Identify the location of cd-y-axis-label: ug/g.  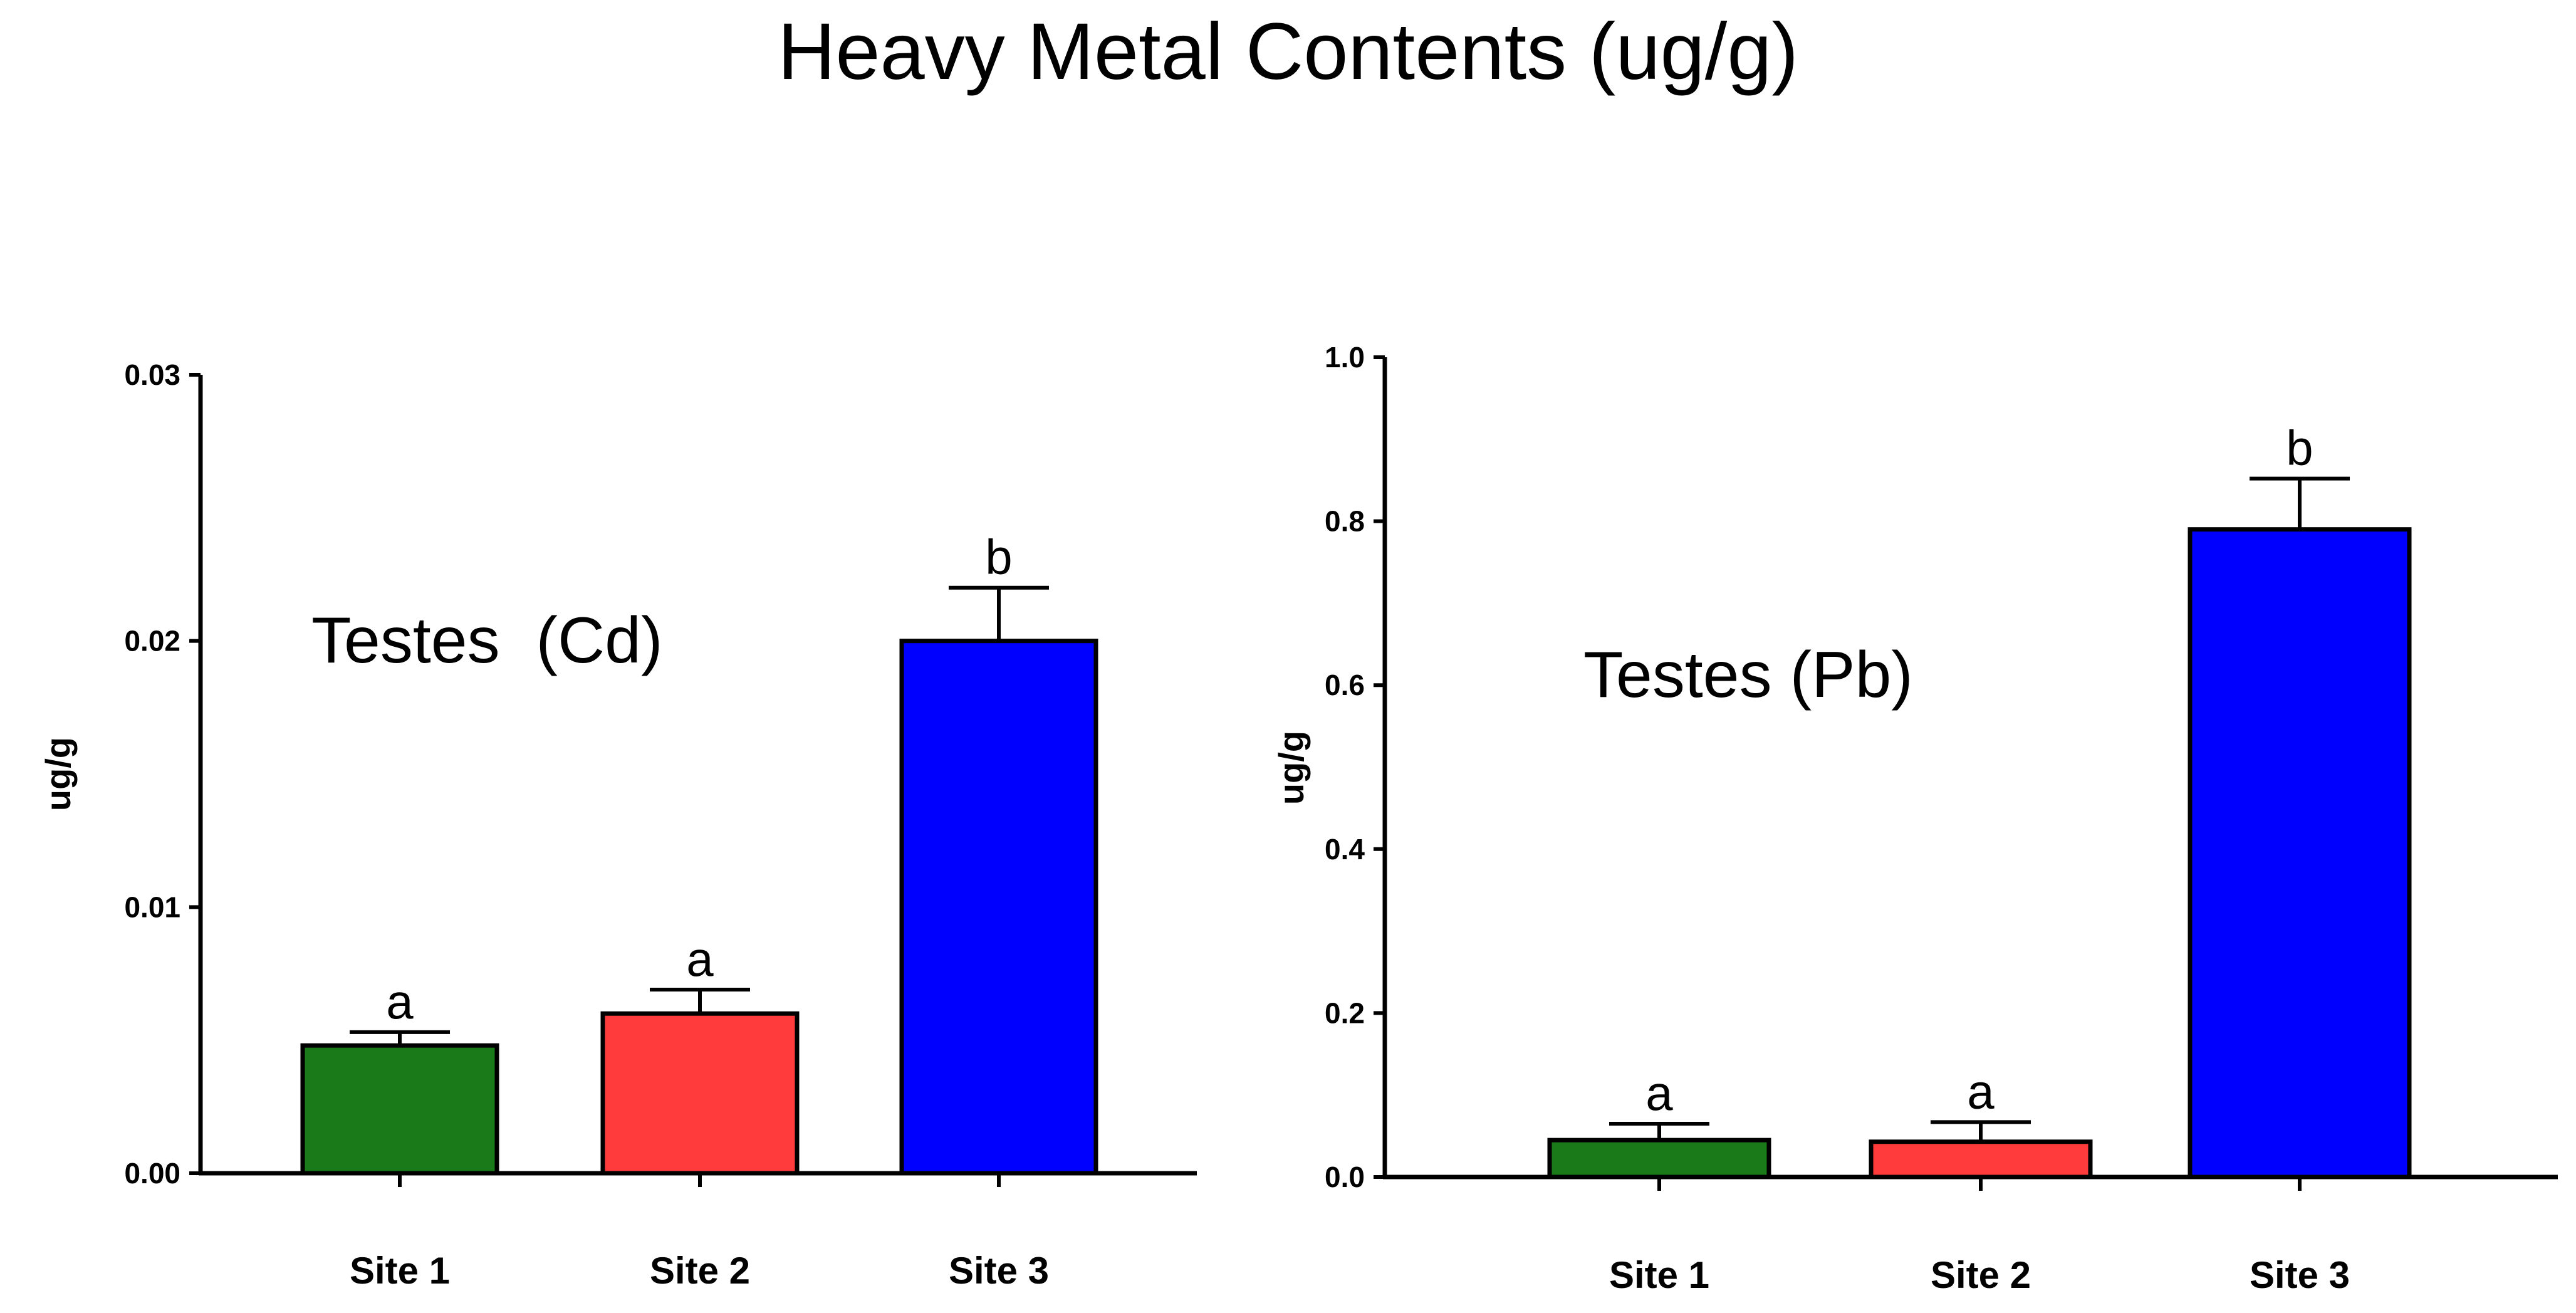
(58, 774).